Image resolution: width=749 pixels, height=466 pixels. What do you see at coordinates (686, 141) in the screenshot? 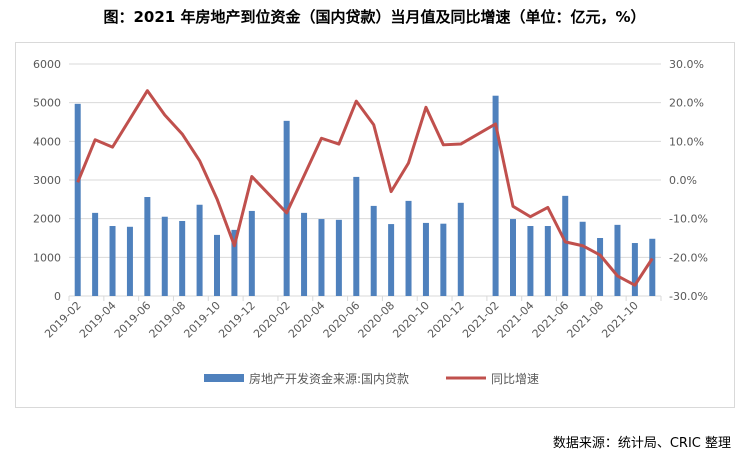
I see `y-right-tick-label: 10.0%` at bounding box center [686, 141].